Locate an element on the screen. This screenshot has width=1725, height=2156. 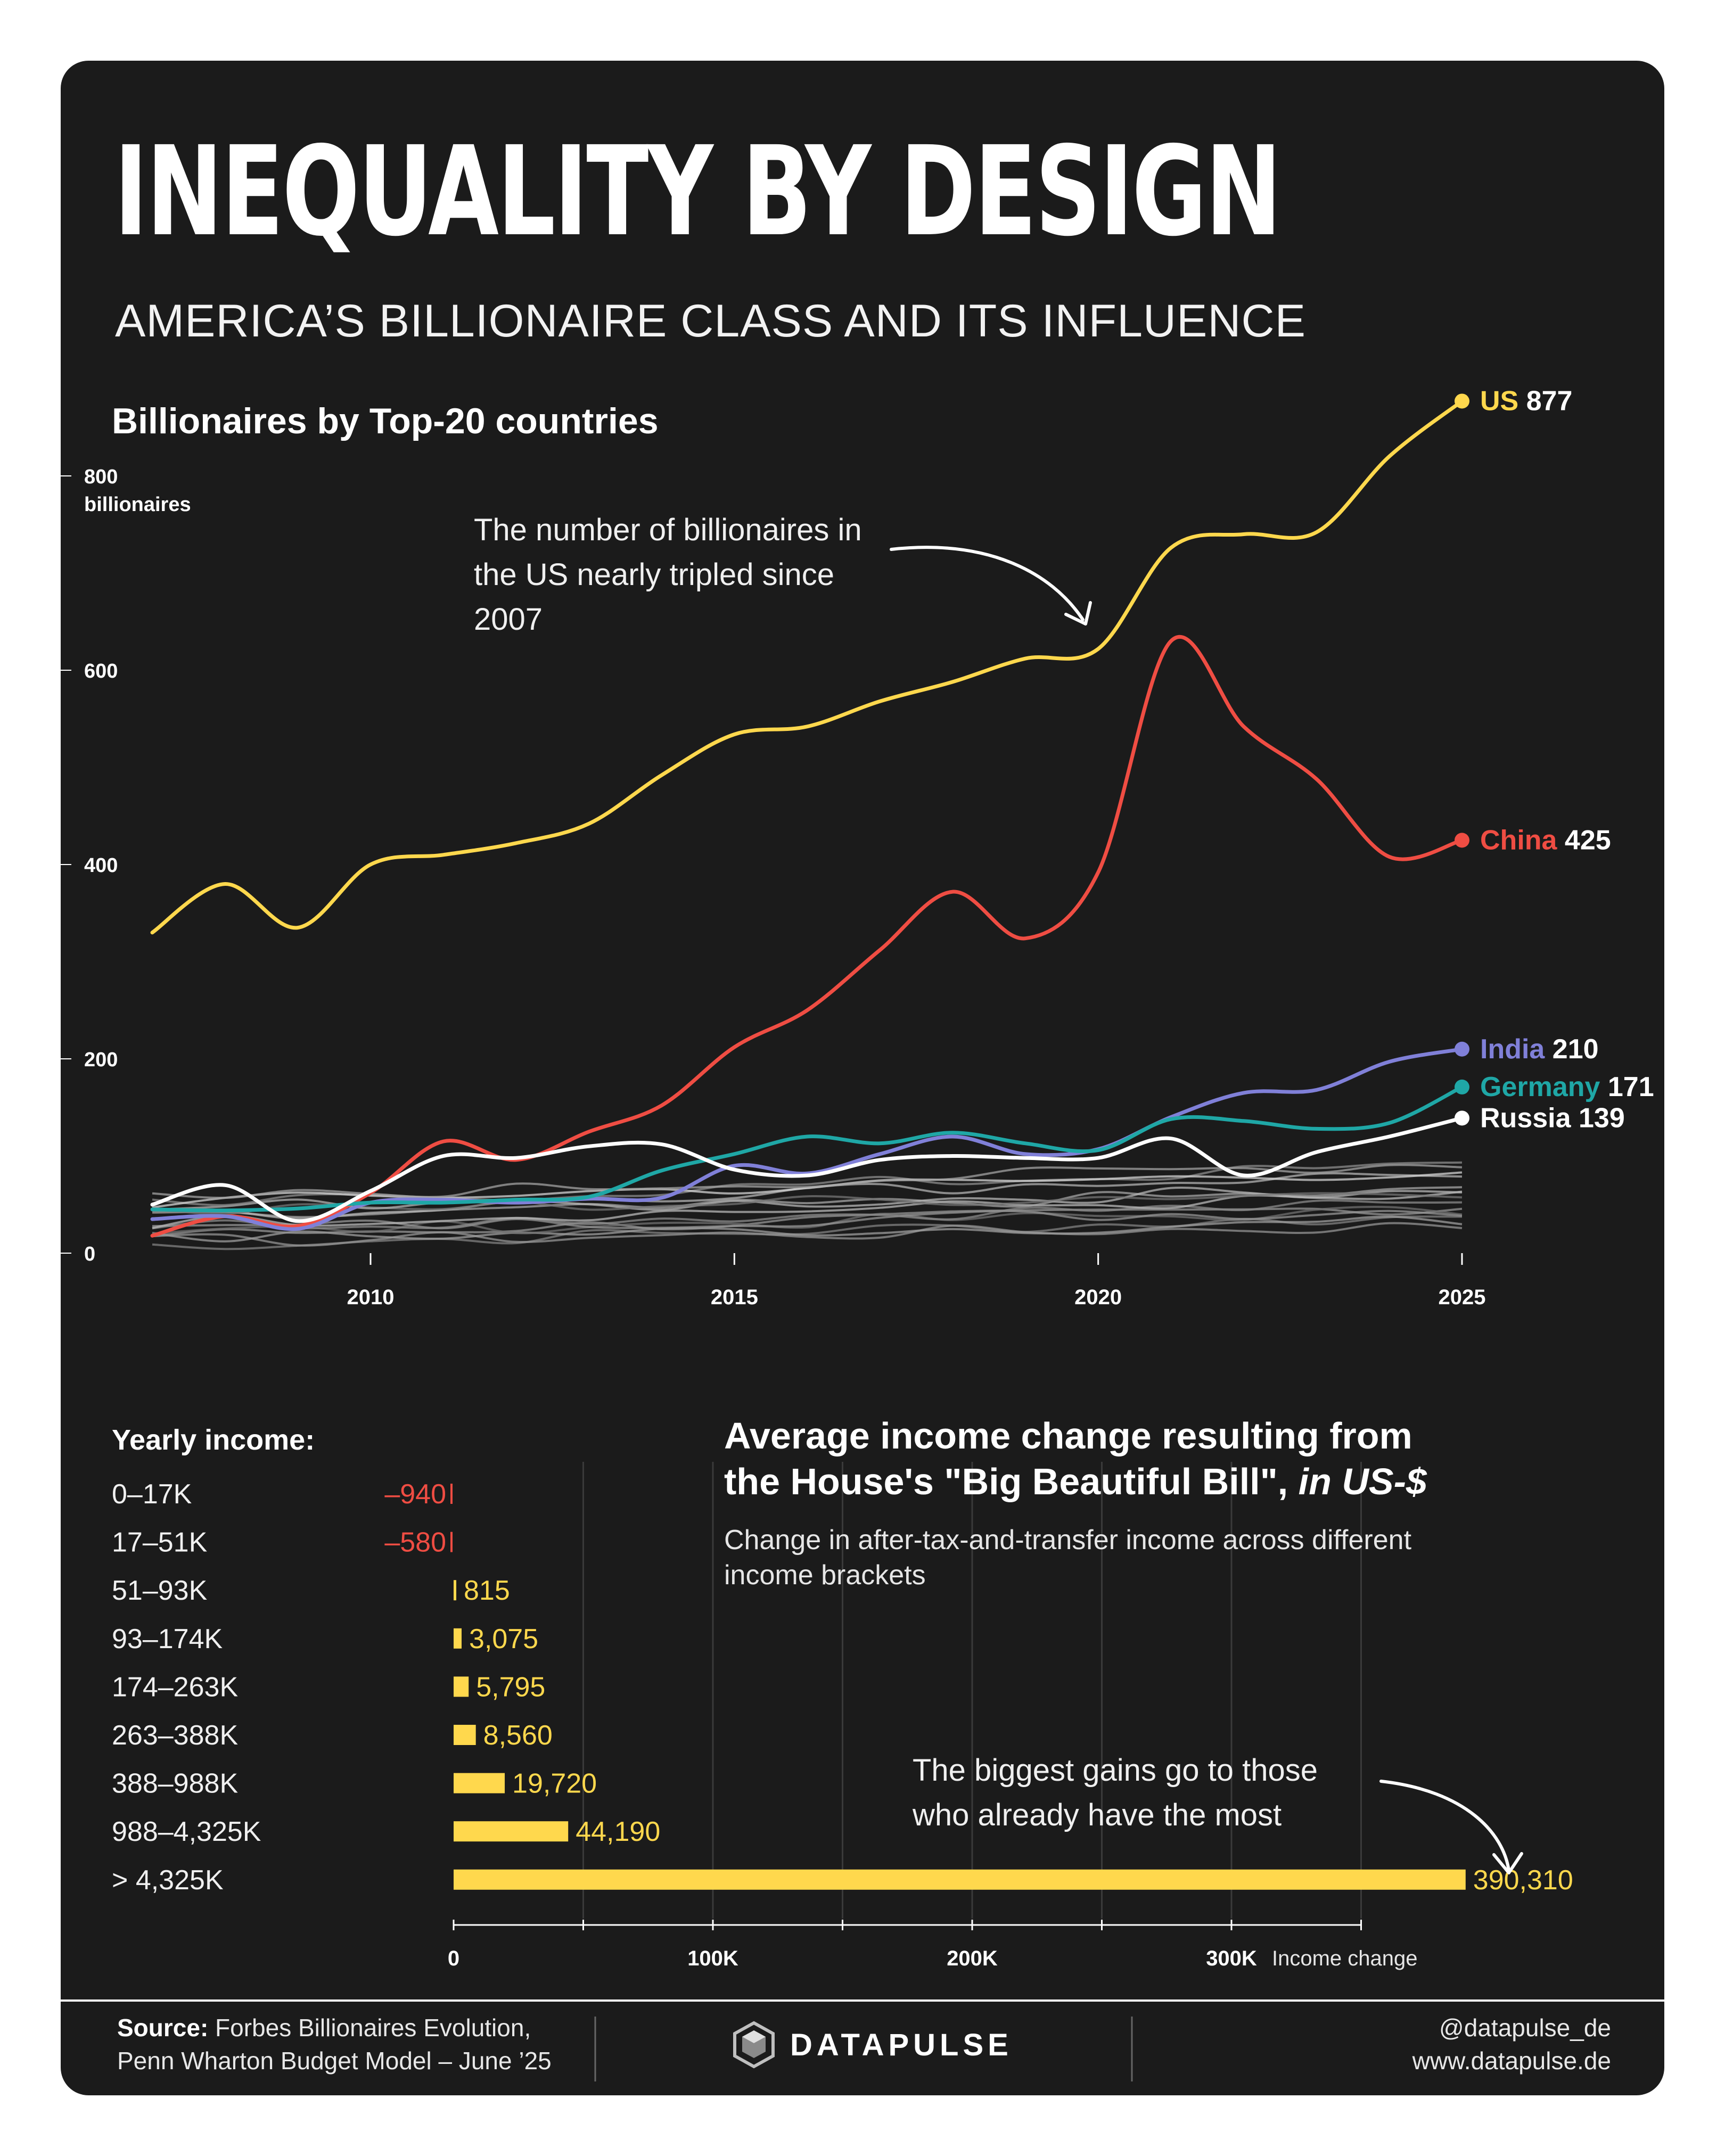
bar-x-axis-label: Income change is located at coordinates (1345, 1958).